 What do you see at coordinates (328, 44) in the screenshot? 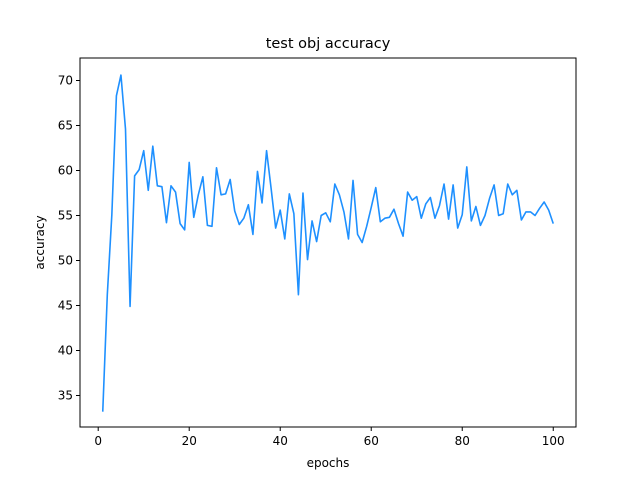
I see `chart-title: test obj accuracy` at bounding box center [328, 44].